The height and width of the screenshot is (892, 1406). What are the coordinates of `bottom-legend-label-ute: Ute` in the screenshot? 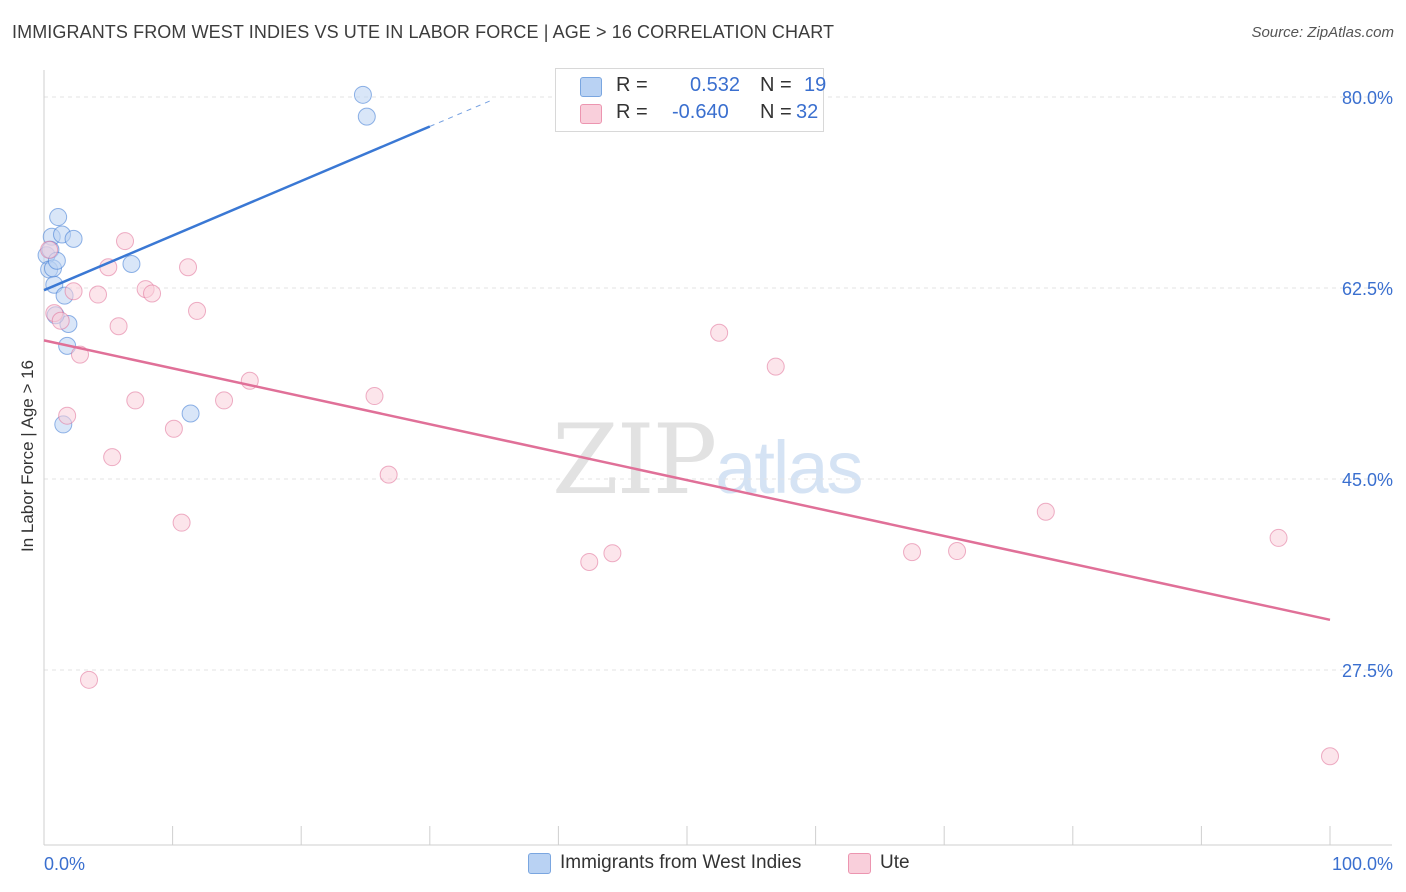 It's located at (895, 862).